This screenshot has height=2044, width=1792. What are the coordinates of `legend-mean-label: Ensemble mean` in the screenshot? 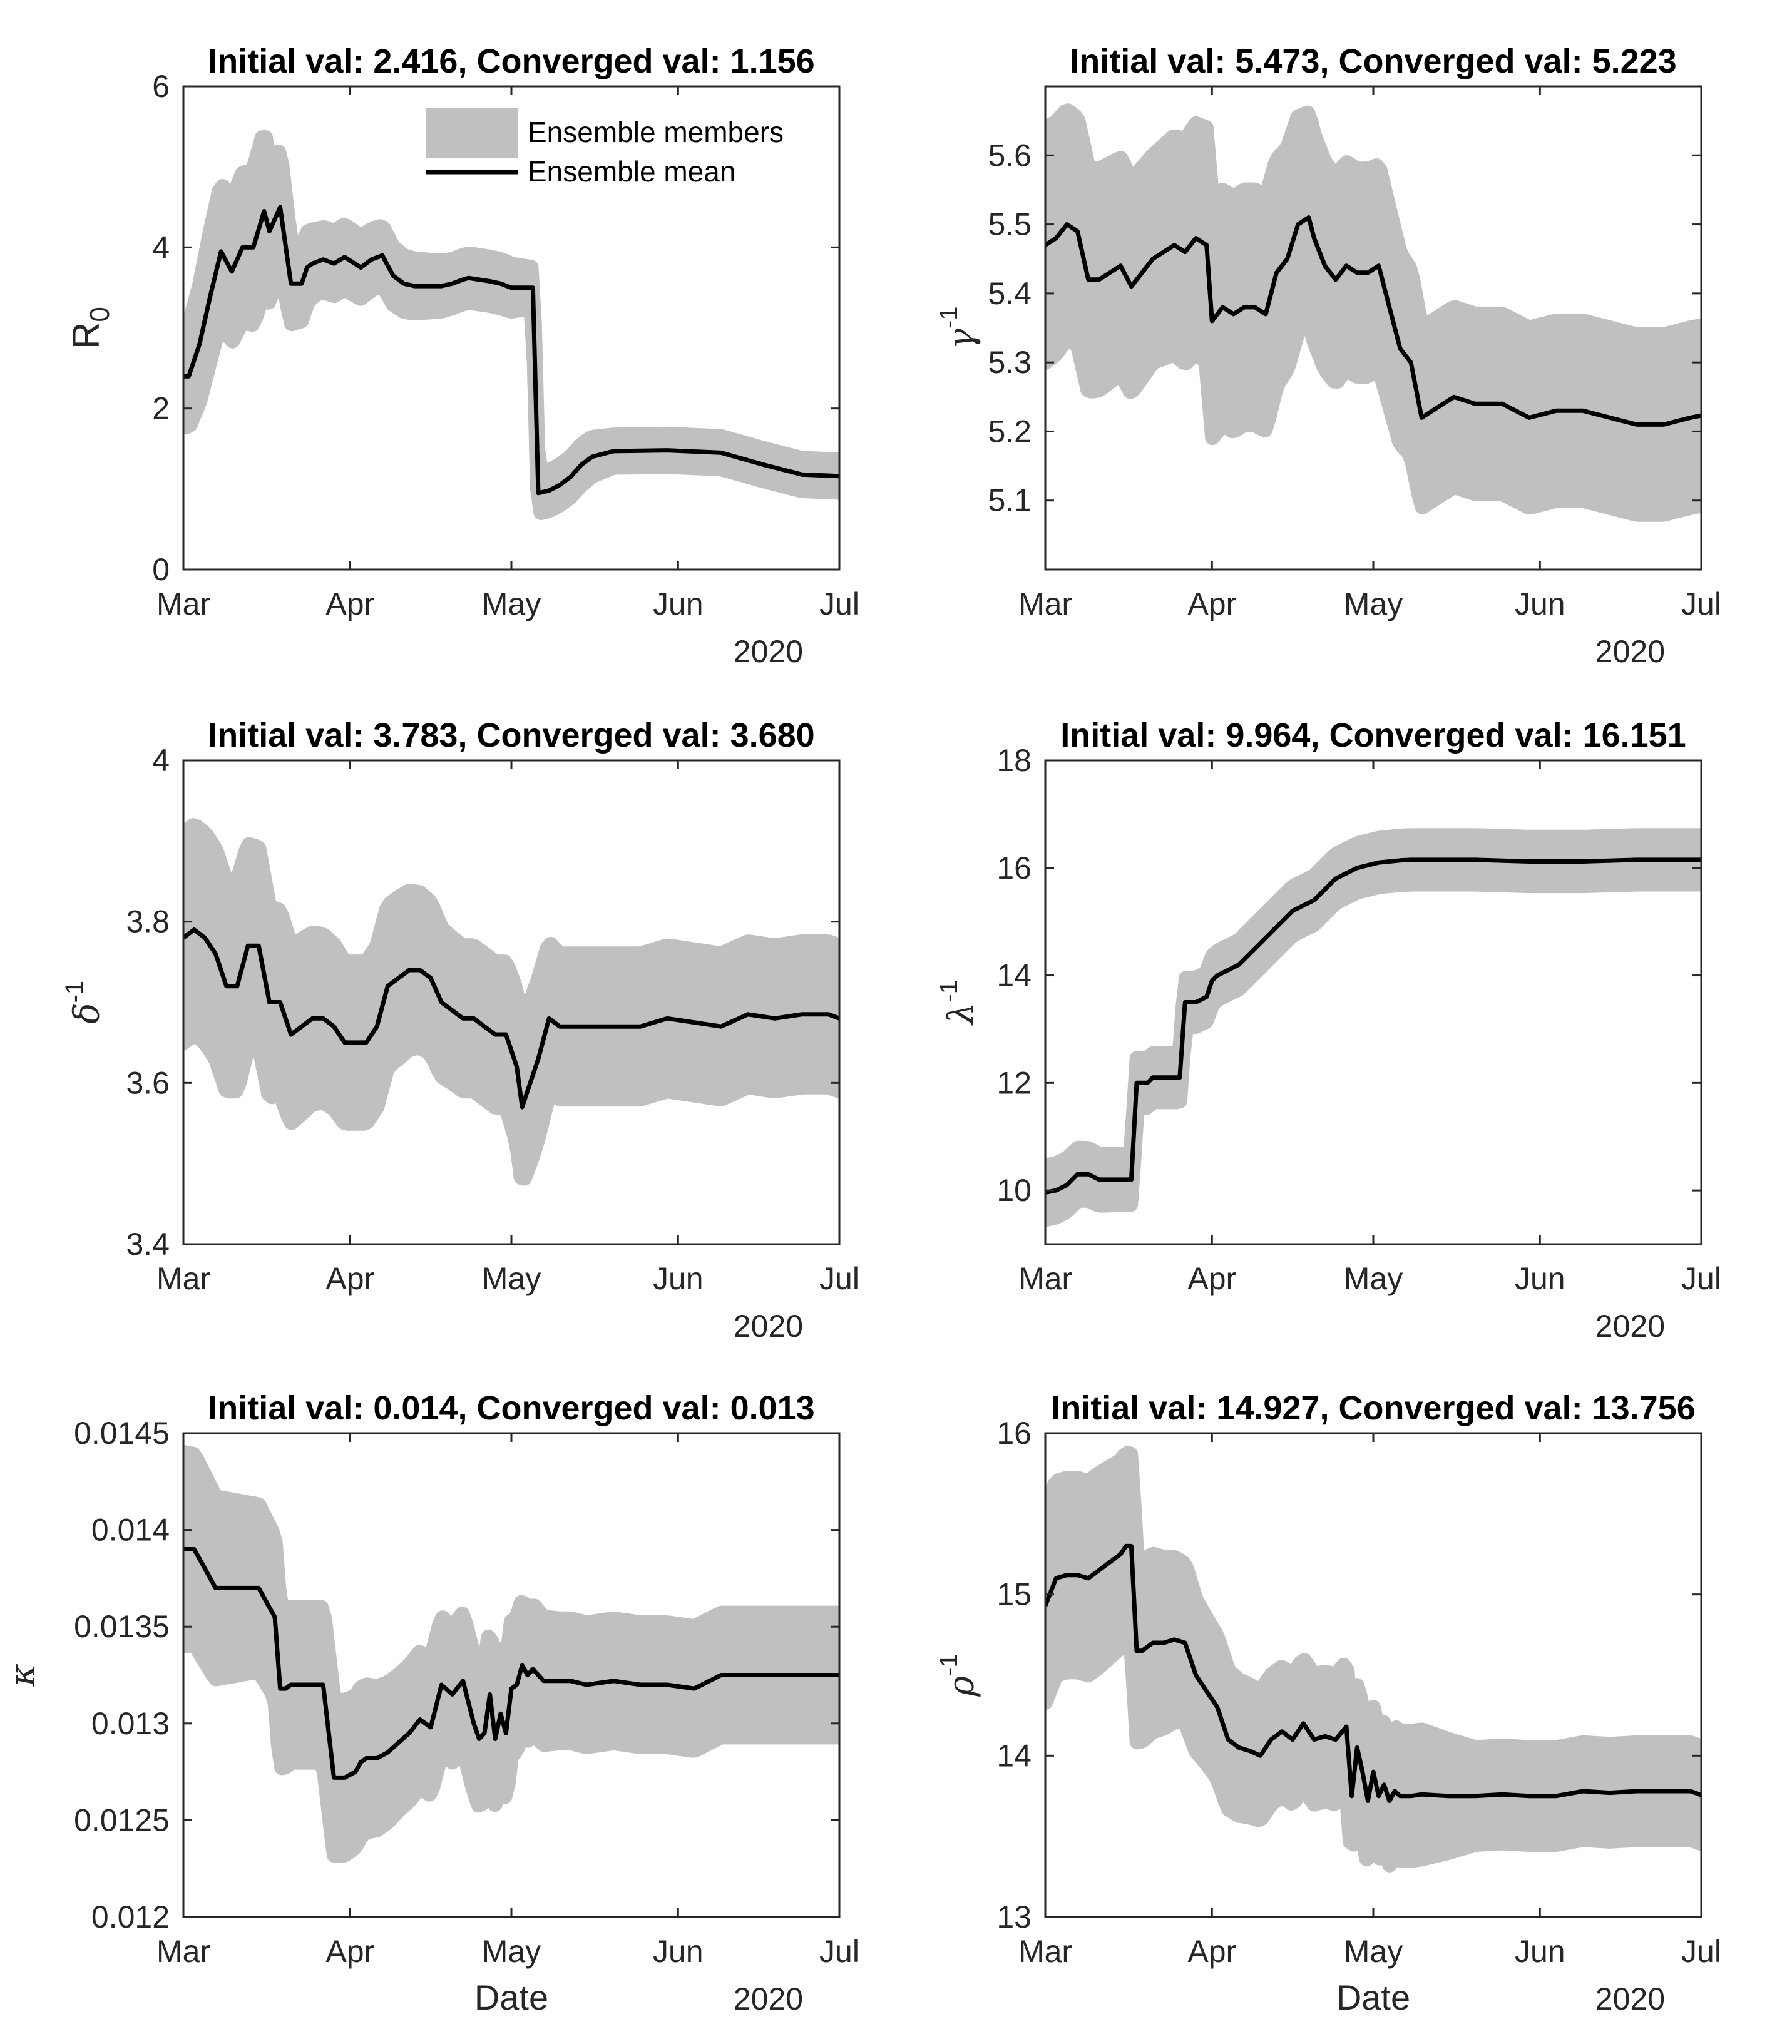 It's located at (631, 171).